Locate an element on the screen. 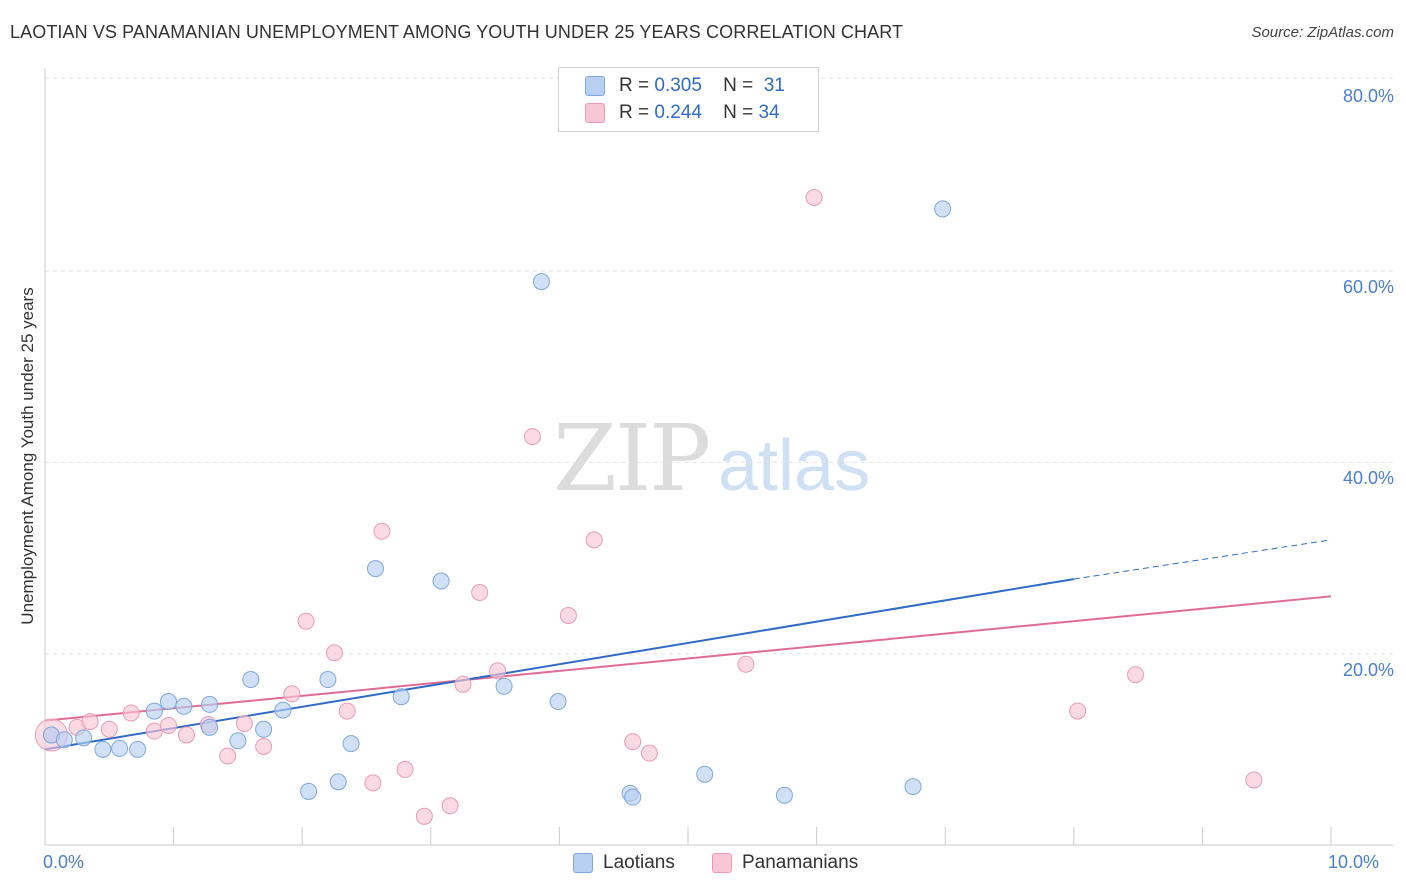  x-tick-label-min: 0.0% is located at coordinates (64, 862).